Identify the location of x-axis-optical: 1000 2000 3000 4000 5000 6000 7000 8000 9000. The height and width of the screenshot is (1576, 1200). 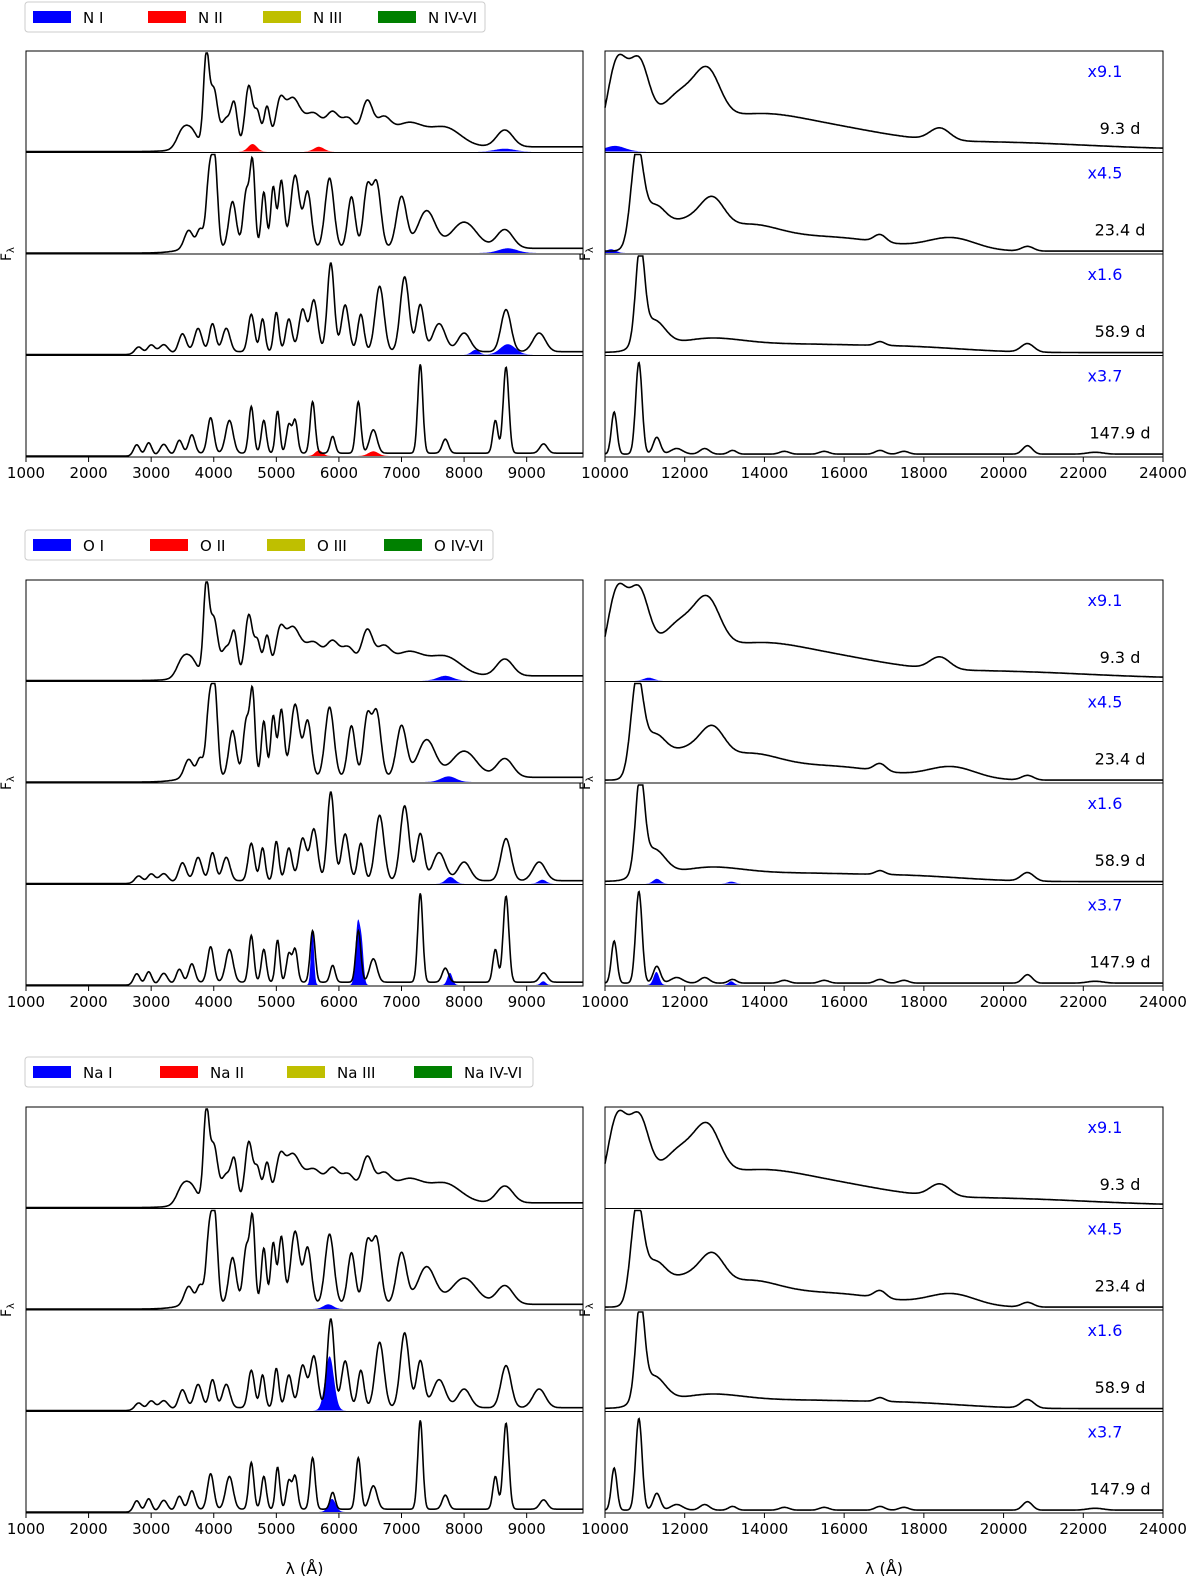
(276, 469).